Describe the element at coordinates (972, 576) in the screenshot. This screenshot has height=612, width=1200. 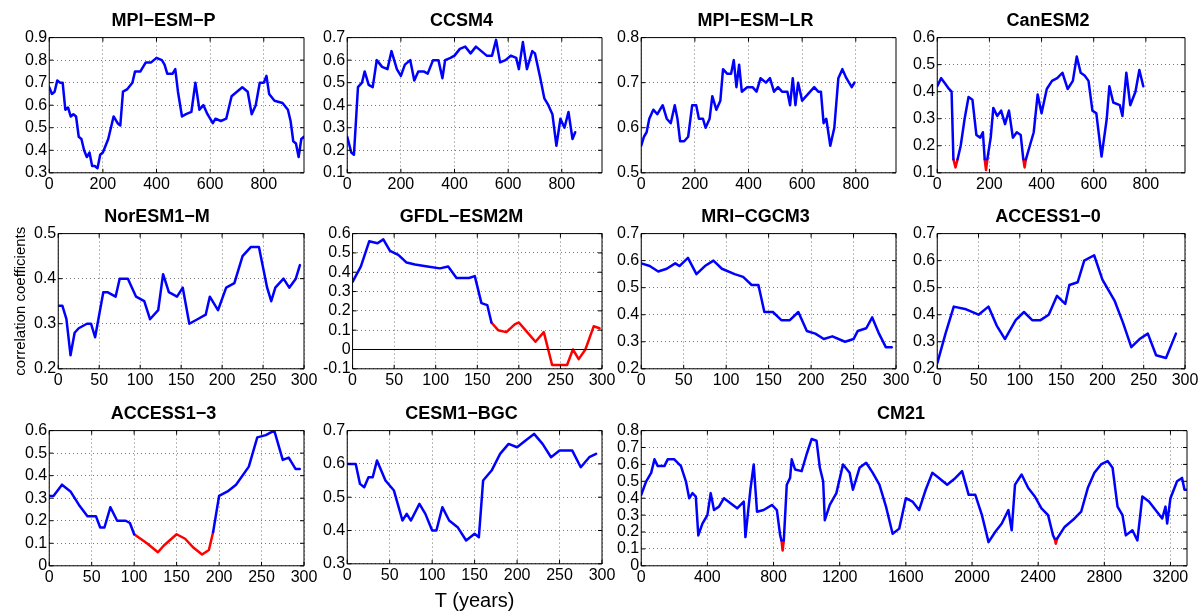
I see `x-tick-label: 2000` at that location.